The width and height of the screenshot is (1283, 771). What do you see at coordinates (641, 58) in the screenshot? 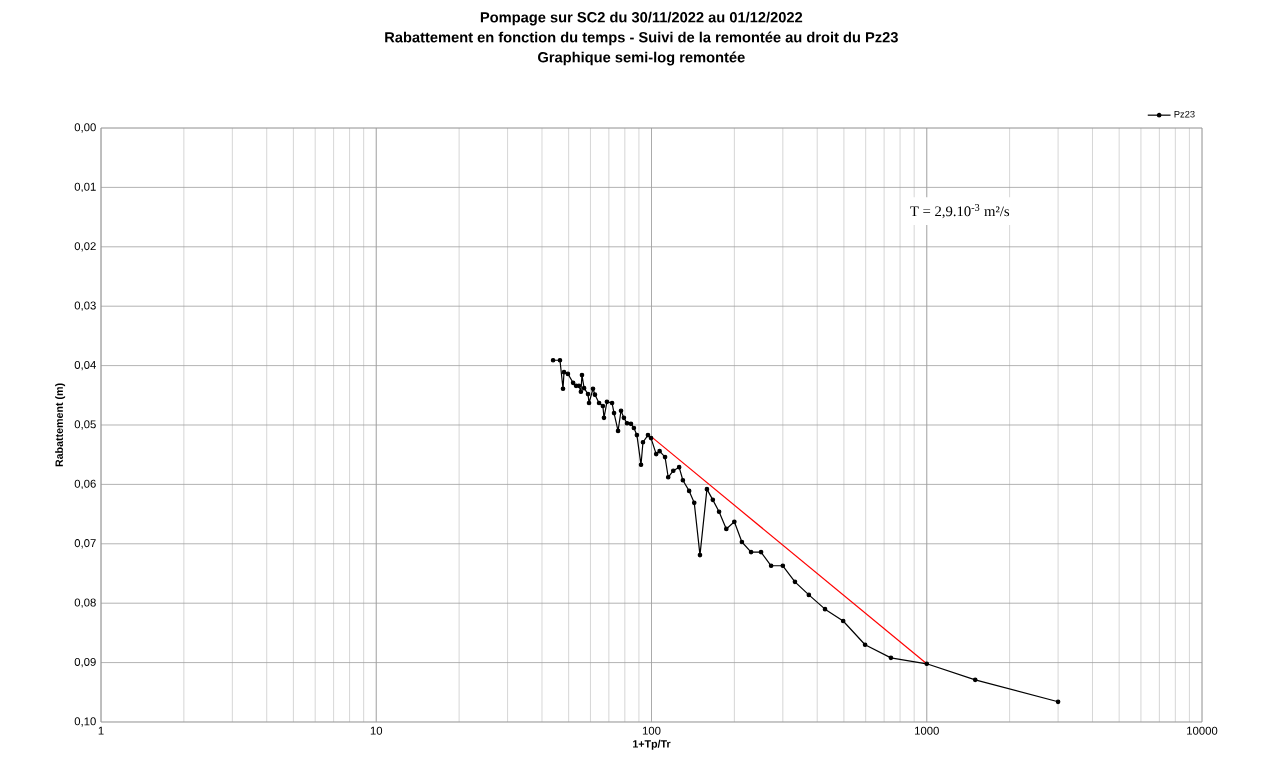
I see `text: Graphique semi-log remontée` at bounding box center [641, 58].